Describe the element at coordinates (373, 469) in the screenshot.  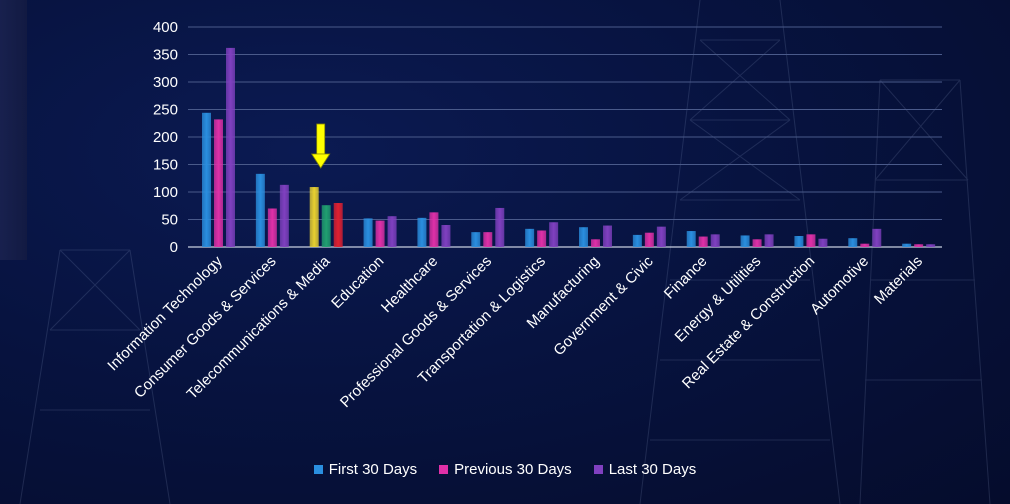
I see `legend-label-first: First 30 Days` at that location.